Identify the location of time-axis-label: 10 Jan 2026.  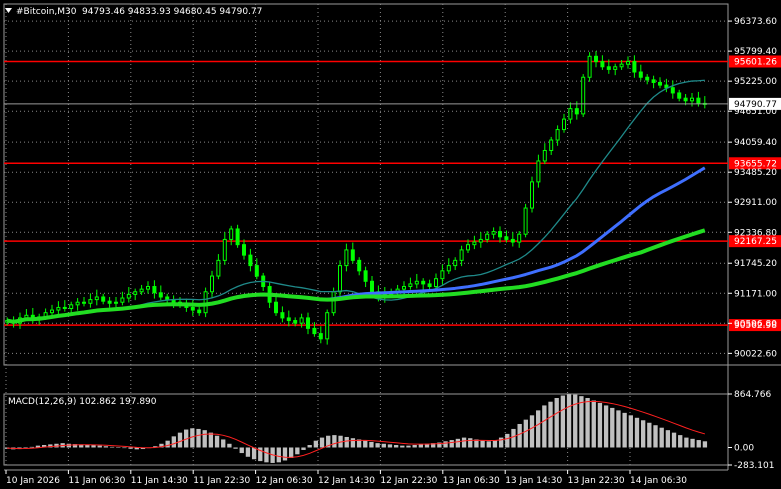
(33, 481).